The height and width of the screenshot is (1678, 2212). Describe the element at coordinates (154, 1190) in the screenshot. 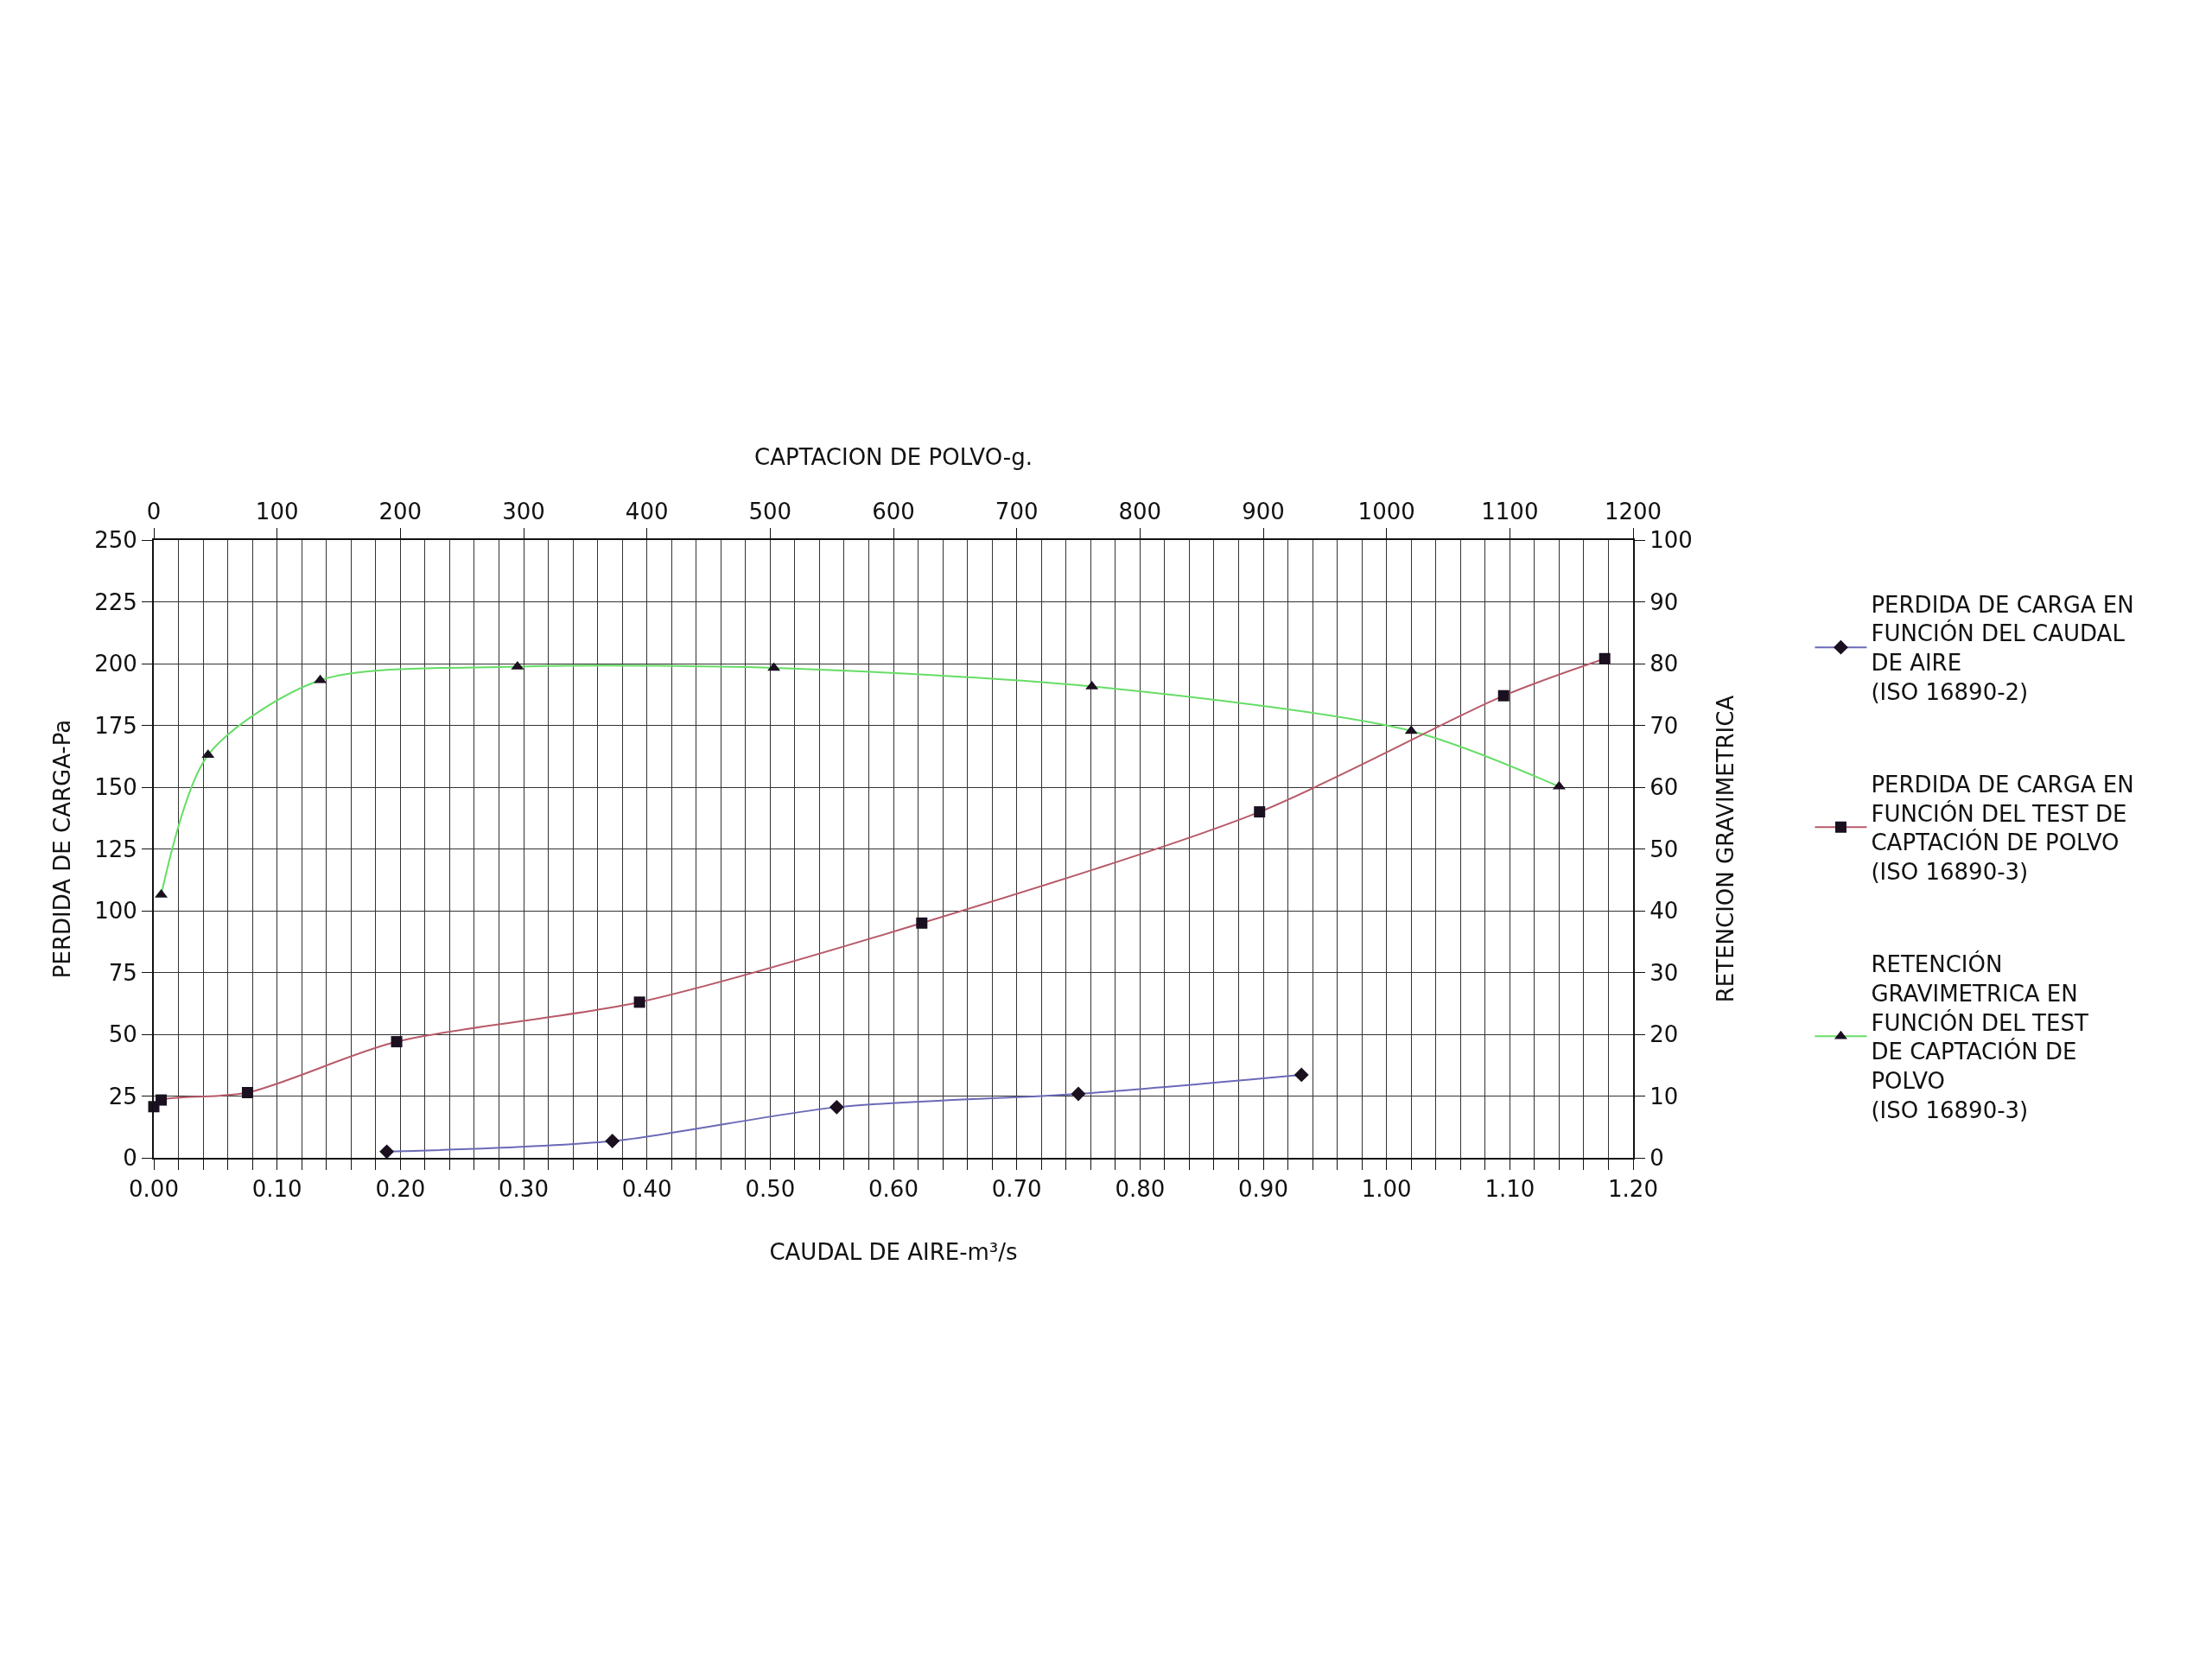

I see `x-tick-label: 0.00` at that location.